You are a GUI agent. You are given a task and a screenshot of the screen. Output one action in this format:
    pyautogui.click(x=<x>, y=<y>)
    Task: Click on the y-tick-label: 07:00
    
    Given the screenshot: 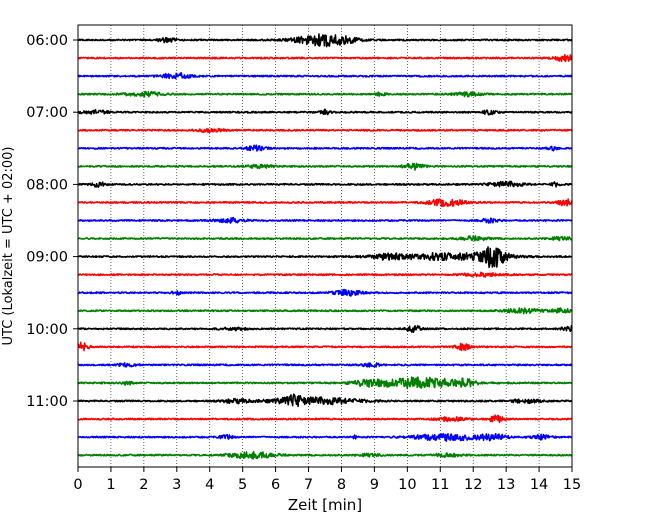 What is the action you would take?
    pyautogui.click(x=47, y=113)
    